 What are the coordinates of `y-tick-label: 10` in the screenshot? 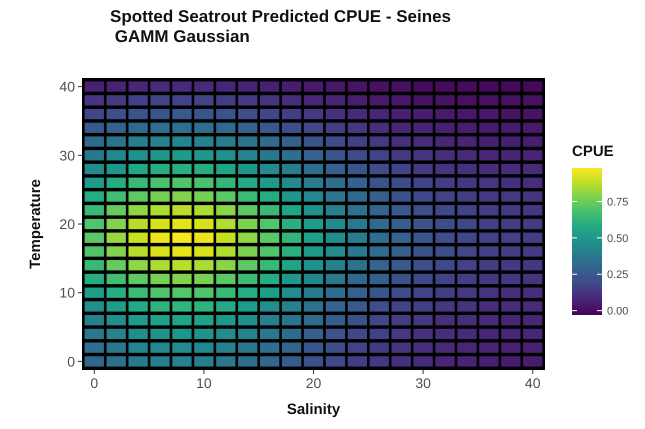 It's located at (67, 292).